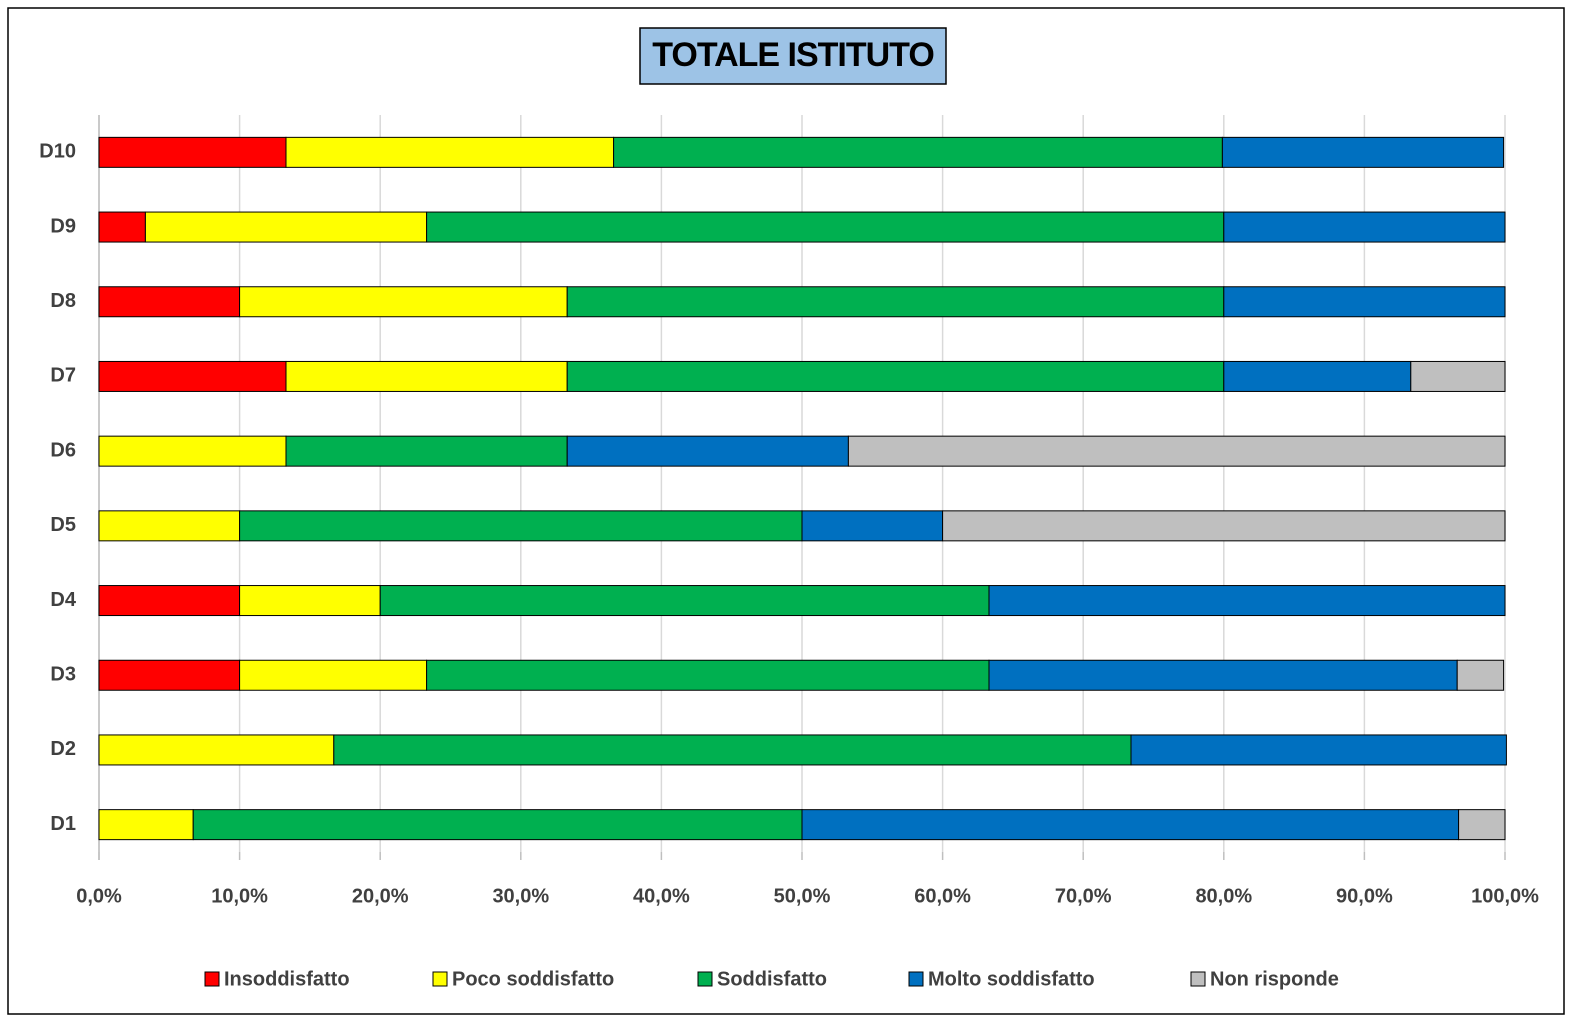  I want to click on x-tick-label: 80,0%, so click(1223, 896).